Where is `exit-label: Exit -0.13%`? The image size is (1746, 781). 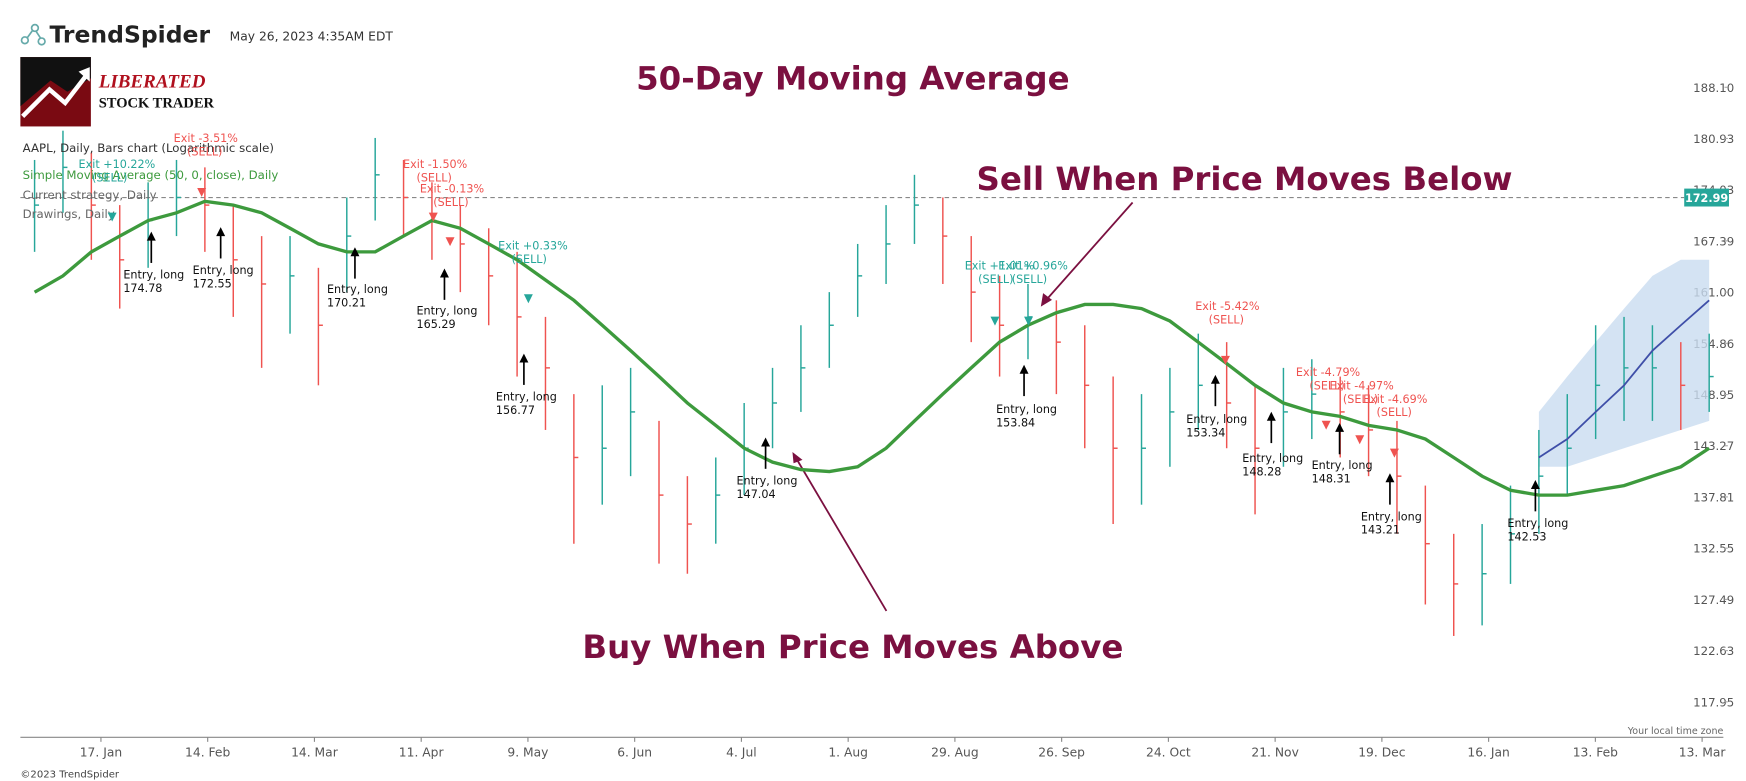
exit-label: Exit -0.13% is located at coordinates (452, 188).